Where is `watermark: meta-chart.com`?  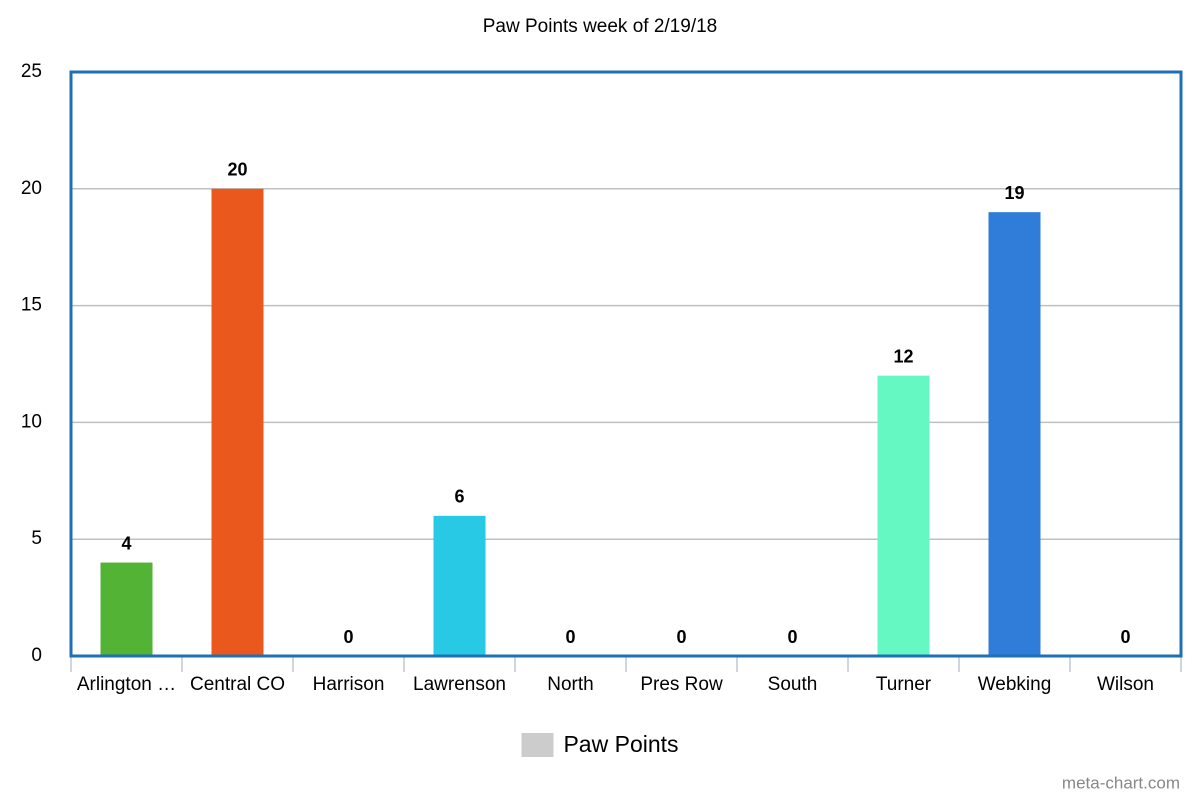
watermark: meta-chart.com is located at coordinates (1121, 782).